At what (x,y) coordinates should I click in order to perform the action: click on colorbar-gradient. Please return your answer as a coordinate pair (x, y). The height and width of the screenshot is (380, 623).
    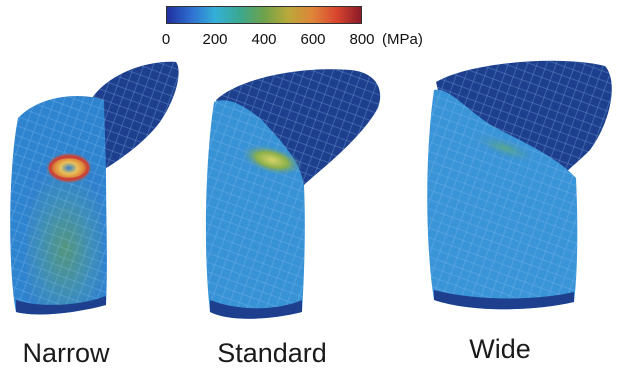
    Looking at the image, I should click on (264, 15).